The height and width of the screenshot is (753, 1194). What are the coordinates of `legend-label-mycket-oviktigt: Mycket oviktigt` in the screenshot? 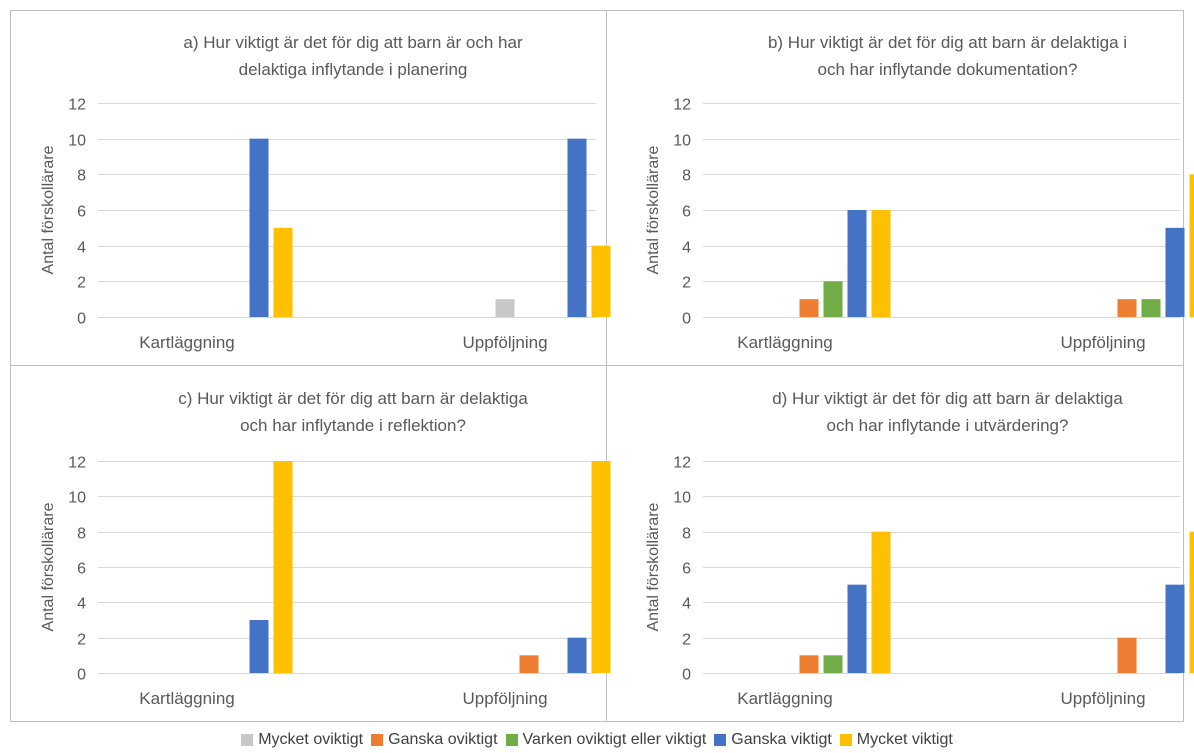 It's located at (311, 739).